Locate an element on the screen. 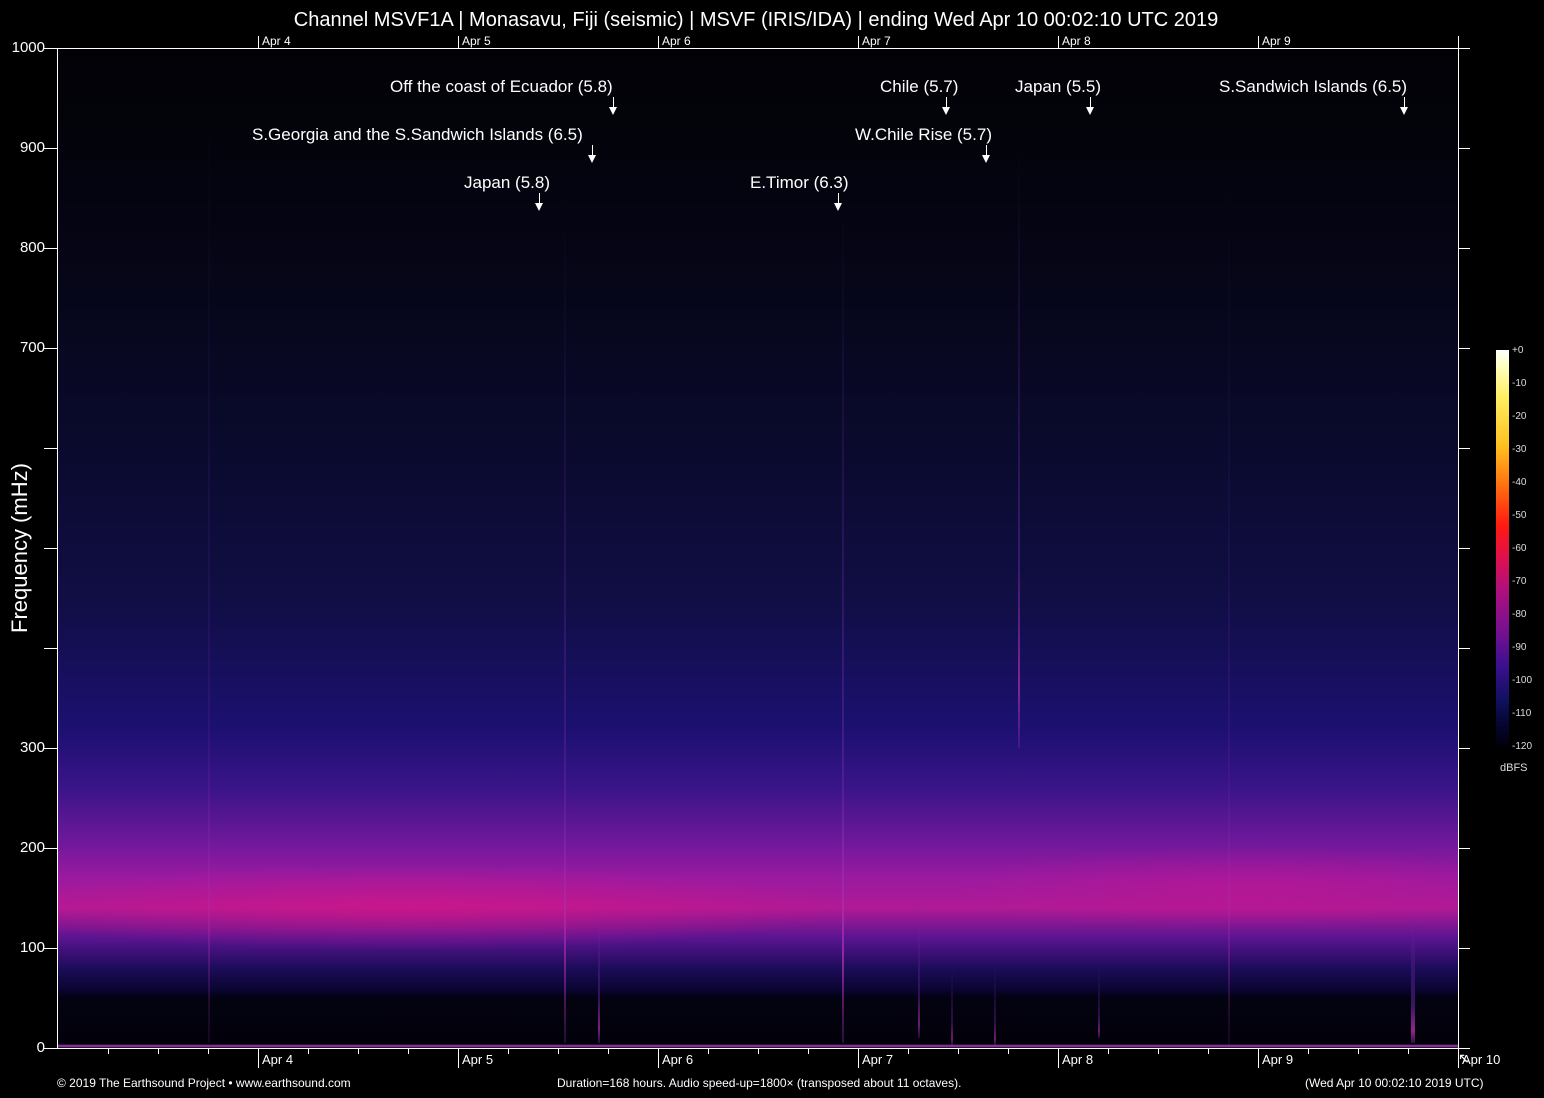 This screenshot has width=1544, height=1098. colorbar-label: -50 is located at coordinates (1519, 515).